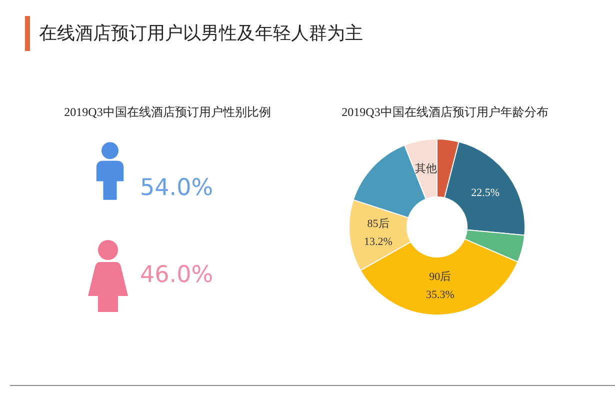  What do you see at coordinates (177, 275) in the screenshot?
I see `data-label: 46.0%` at bounding box center [177, 275].